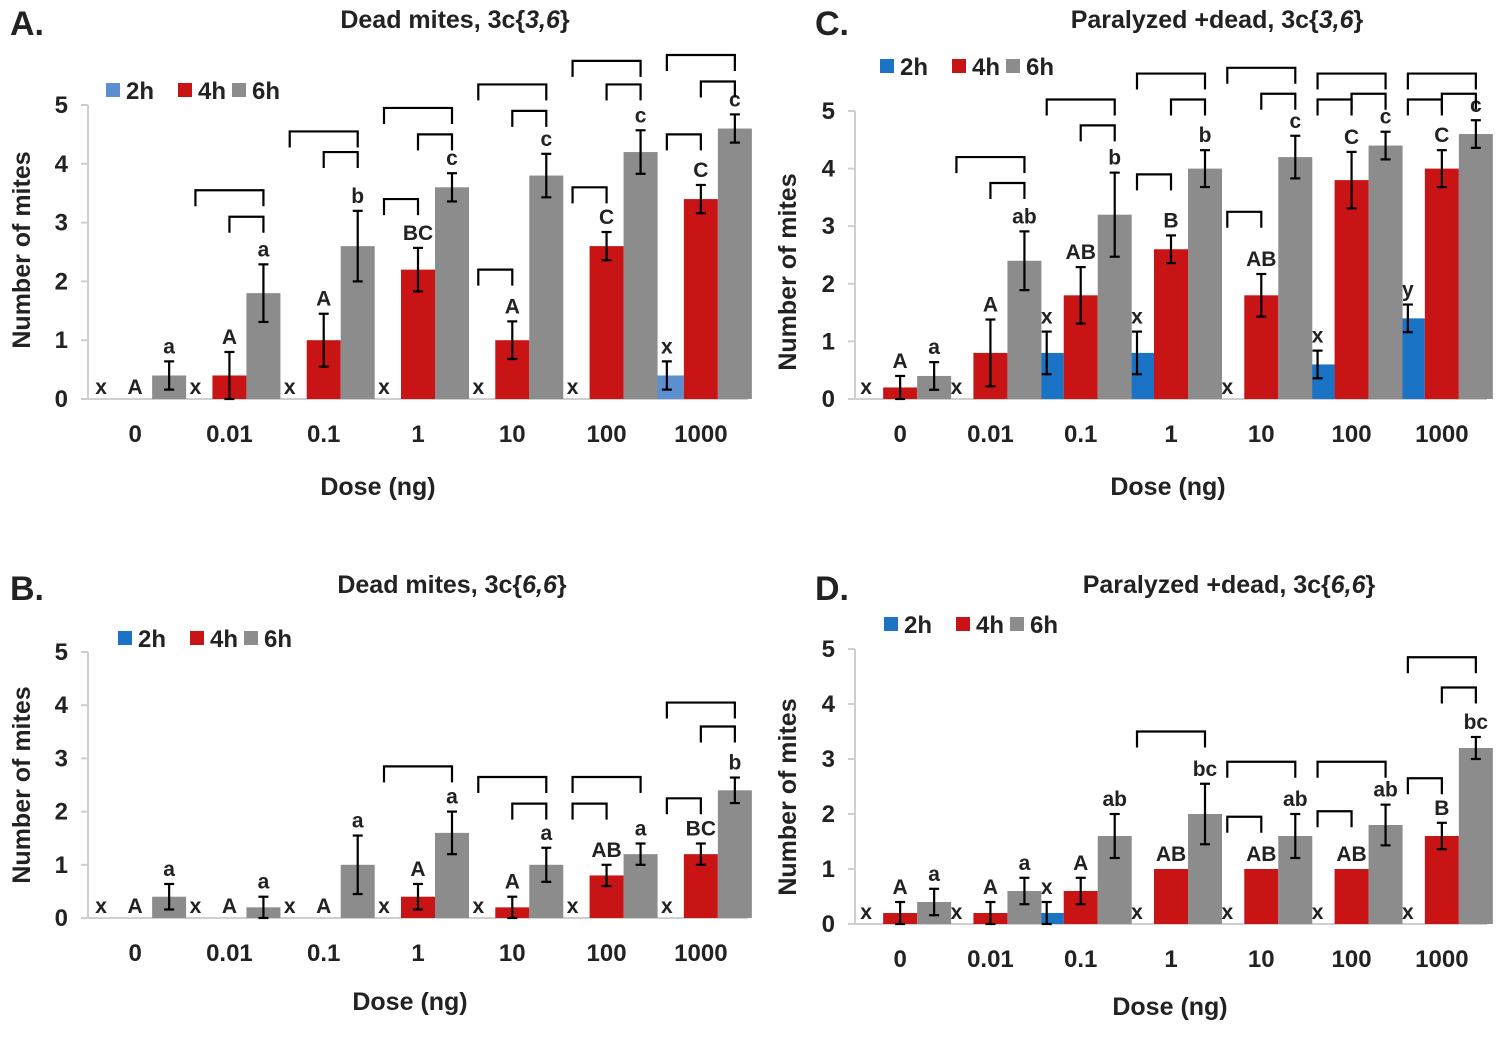 The height and width of the screenshot is (1053, 1498). I want to click on x-tick-label: 10, so click(512, 434).